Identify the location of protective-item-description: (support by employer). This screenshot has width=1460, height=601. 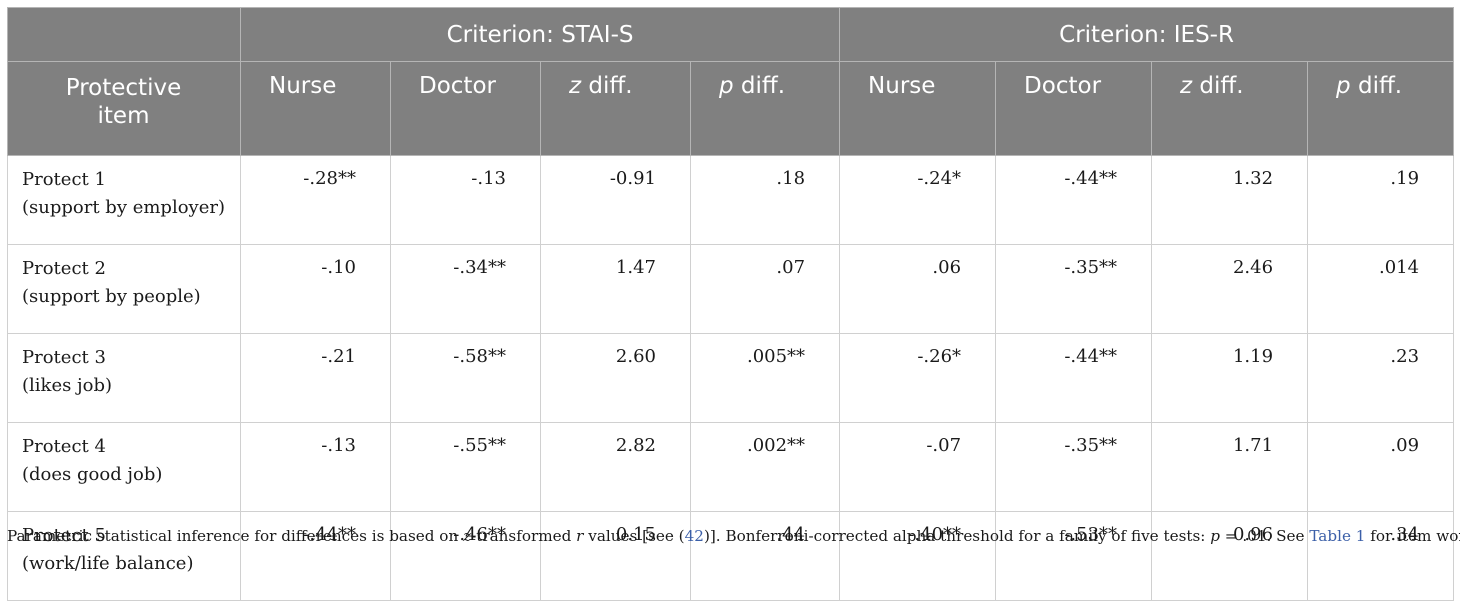
(123, 207).